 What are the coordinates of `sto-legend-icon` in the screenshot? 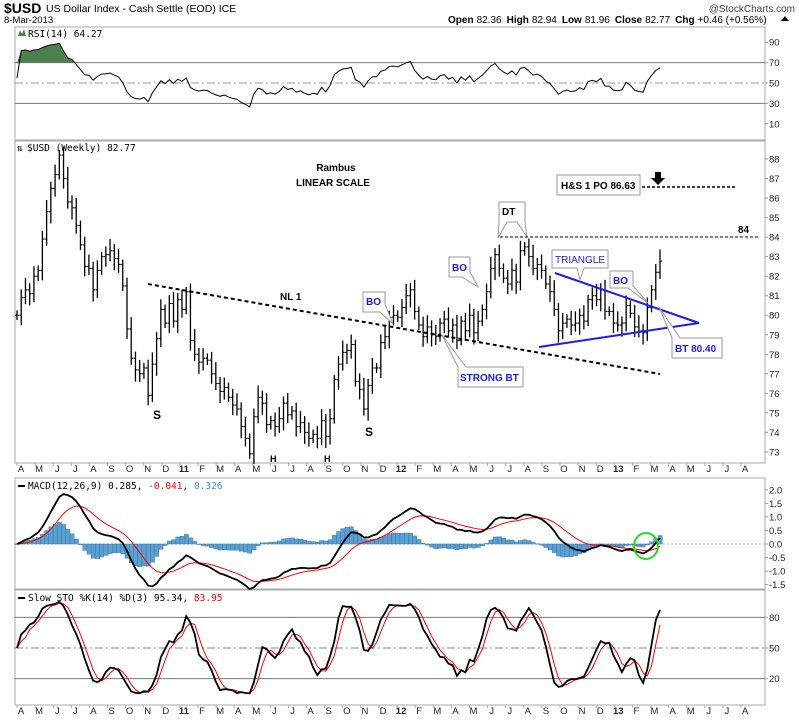 It's located at (21, 598).